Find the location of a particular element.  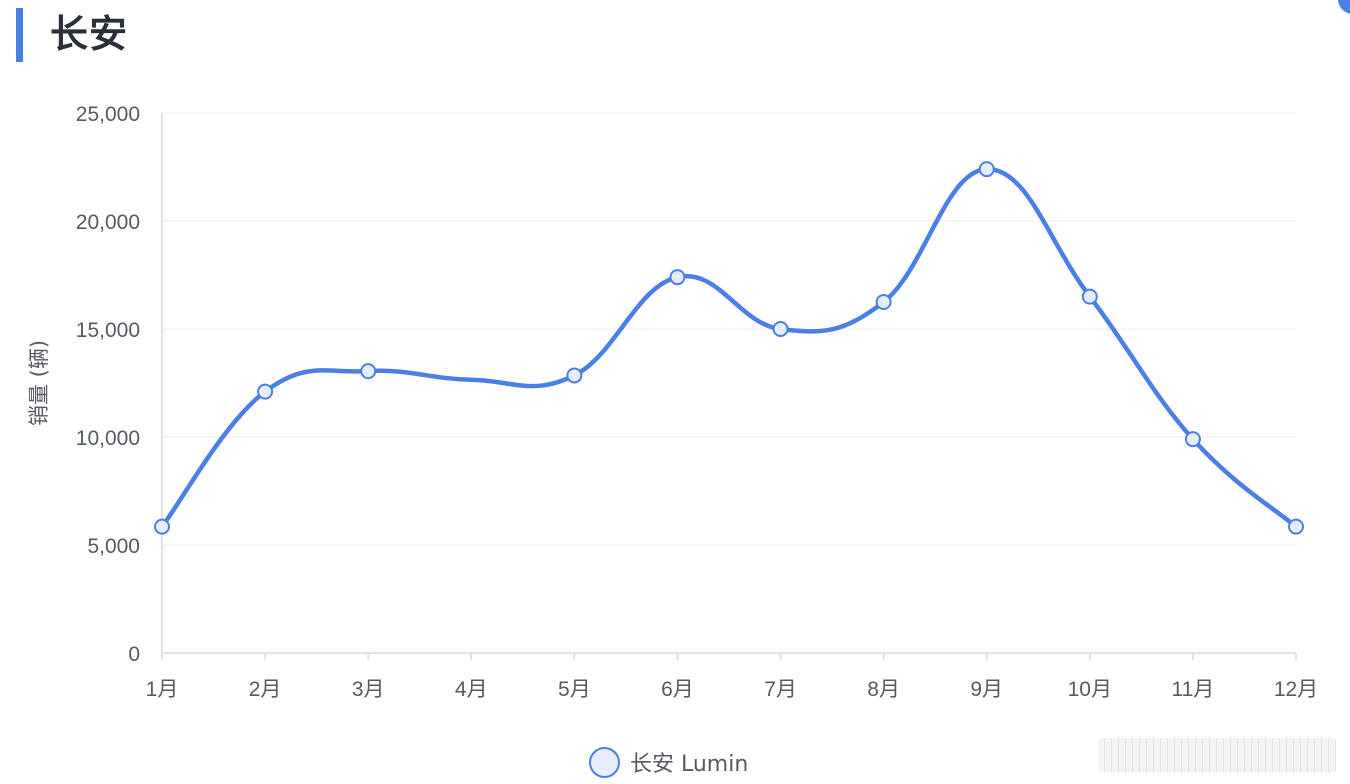

y-tick-label: 15,000 is located at coordinates (108, 330).